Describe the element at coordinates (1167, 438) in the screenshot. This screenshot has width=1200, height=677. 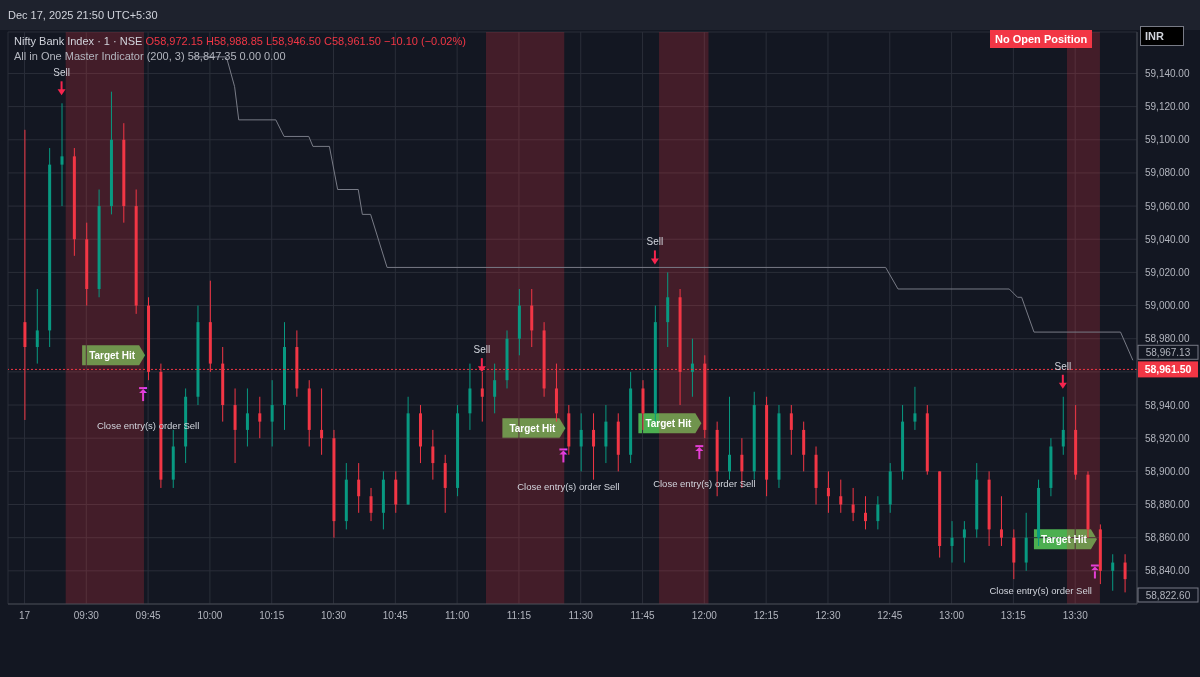
I see `y-tick-label: 58,920.00` at that location.